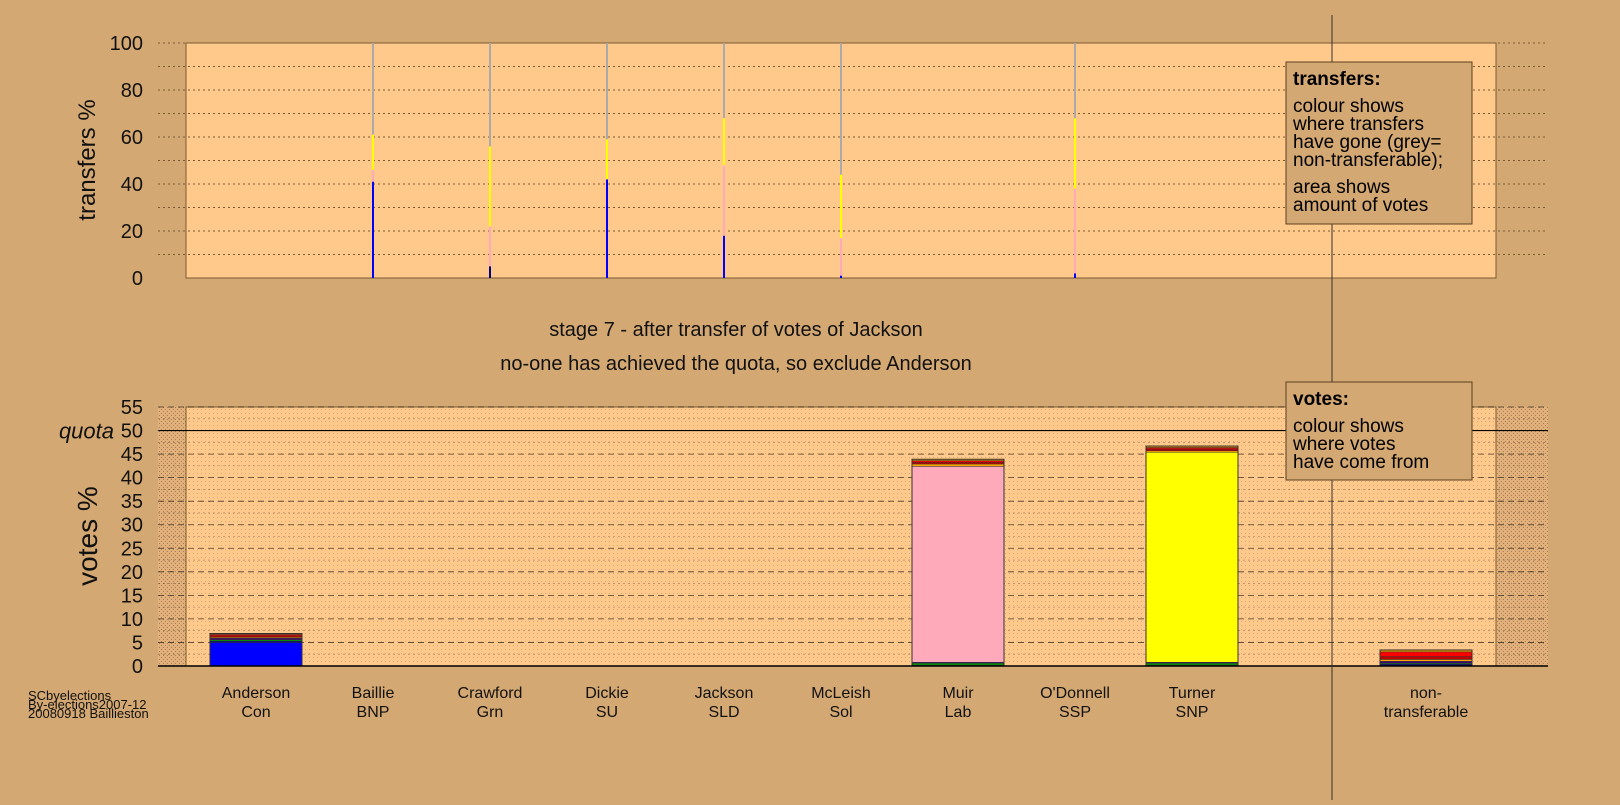  I want to click on transfers-y-tick-label: 20, so click(132, 232).